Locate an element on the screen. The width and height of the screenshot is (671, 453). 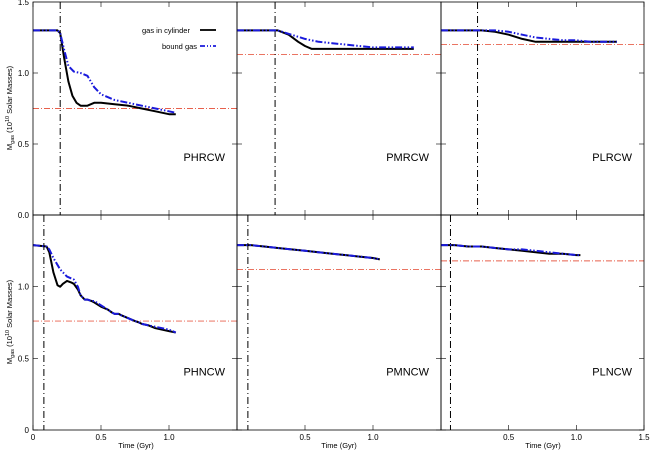
series-bound-phncw is located at coordinates (104, 289).